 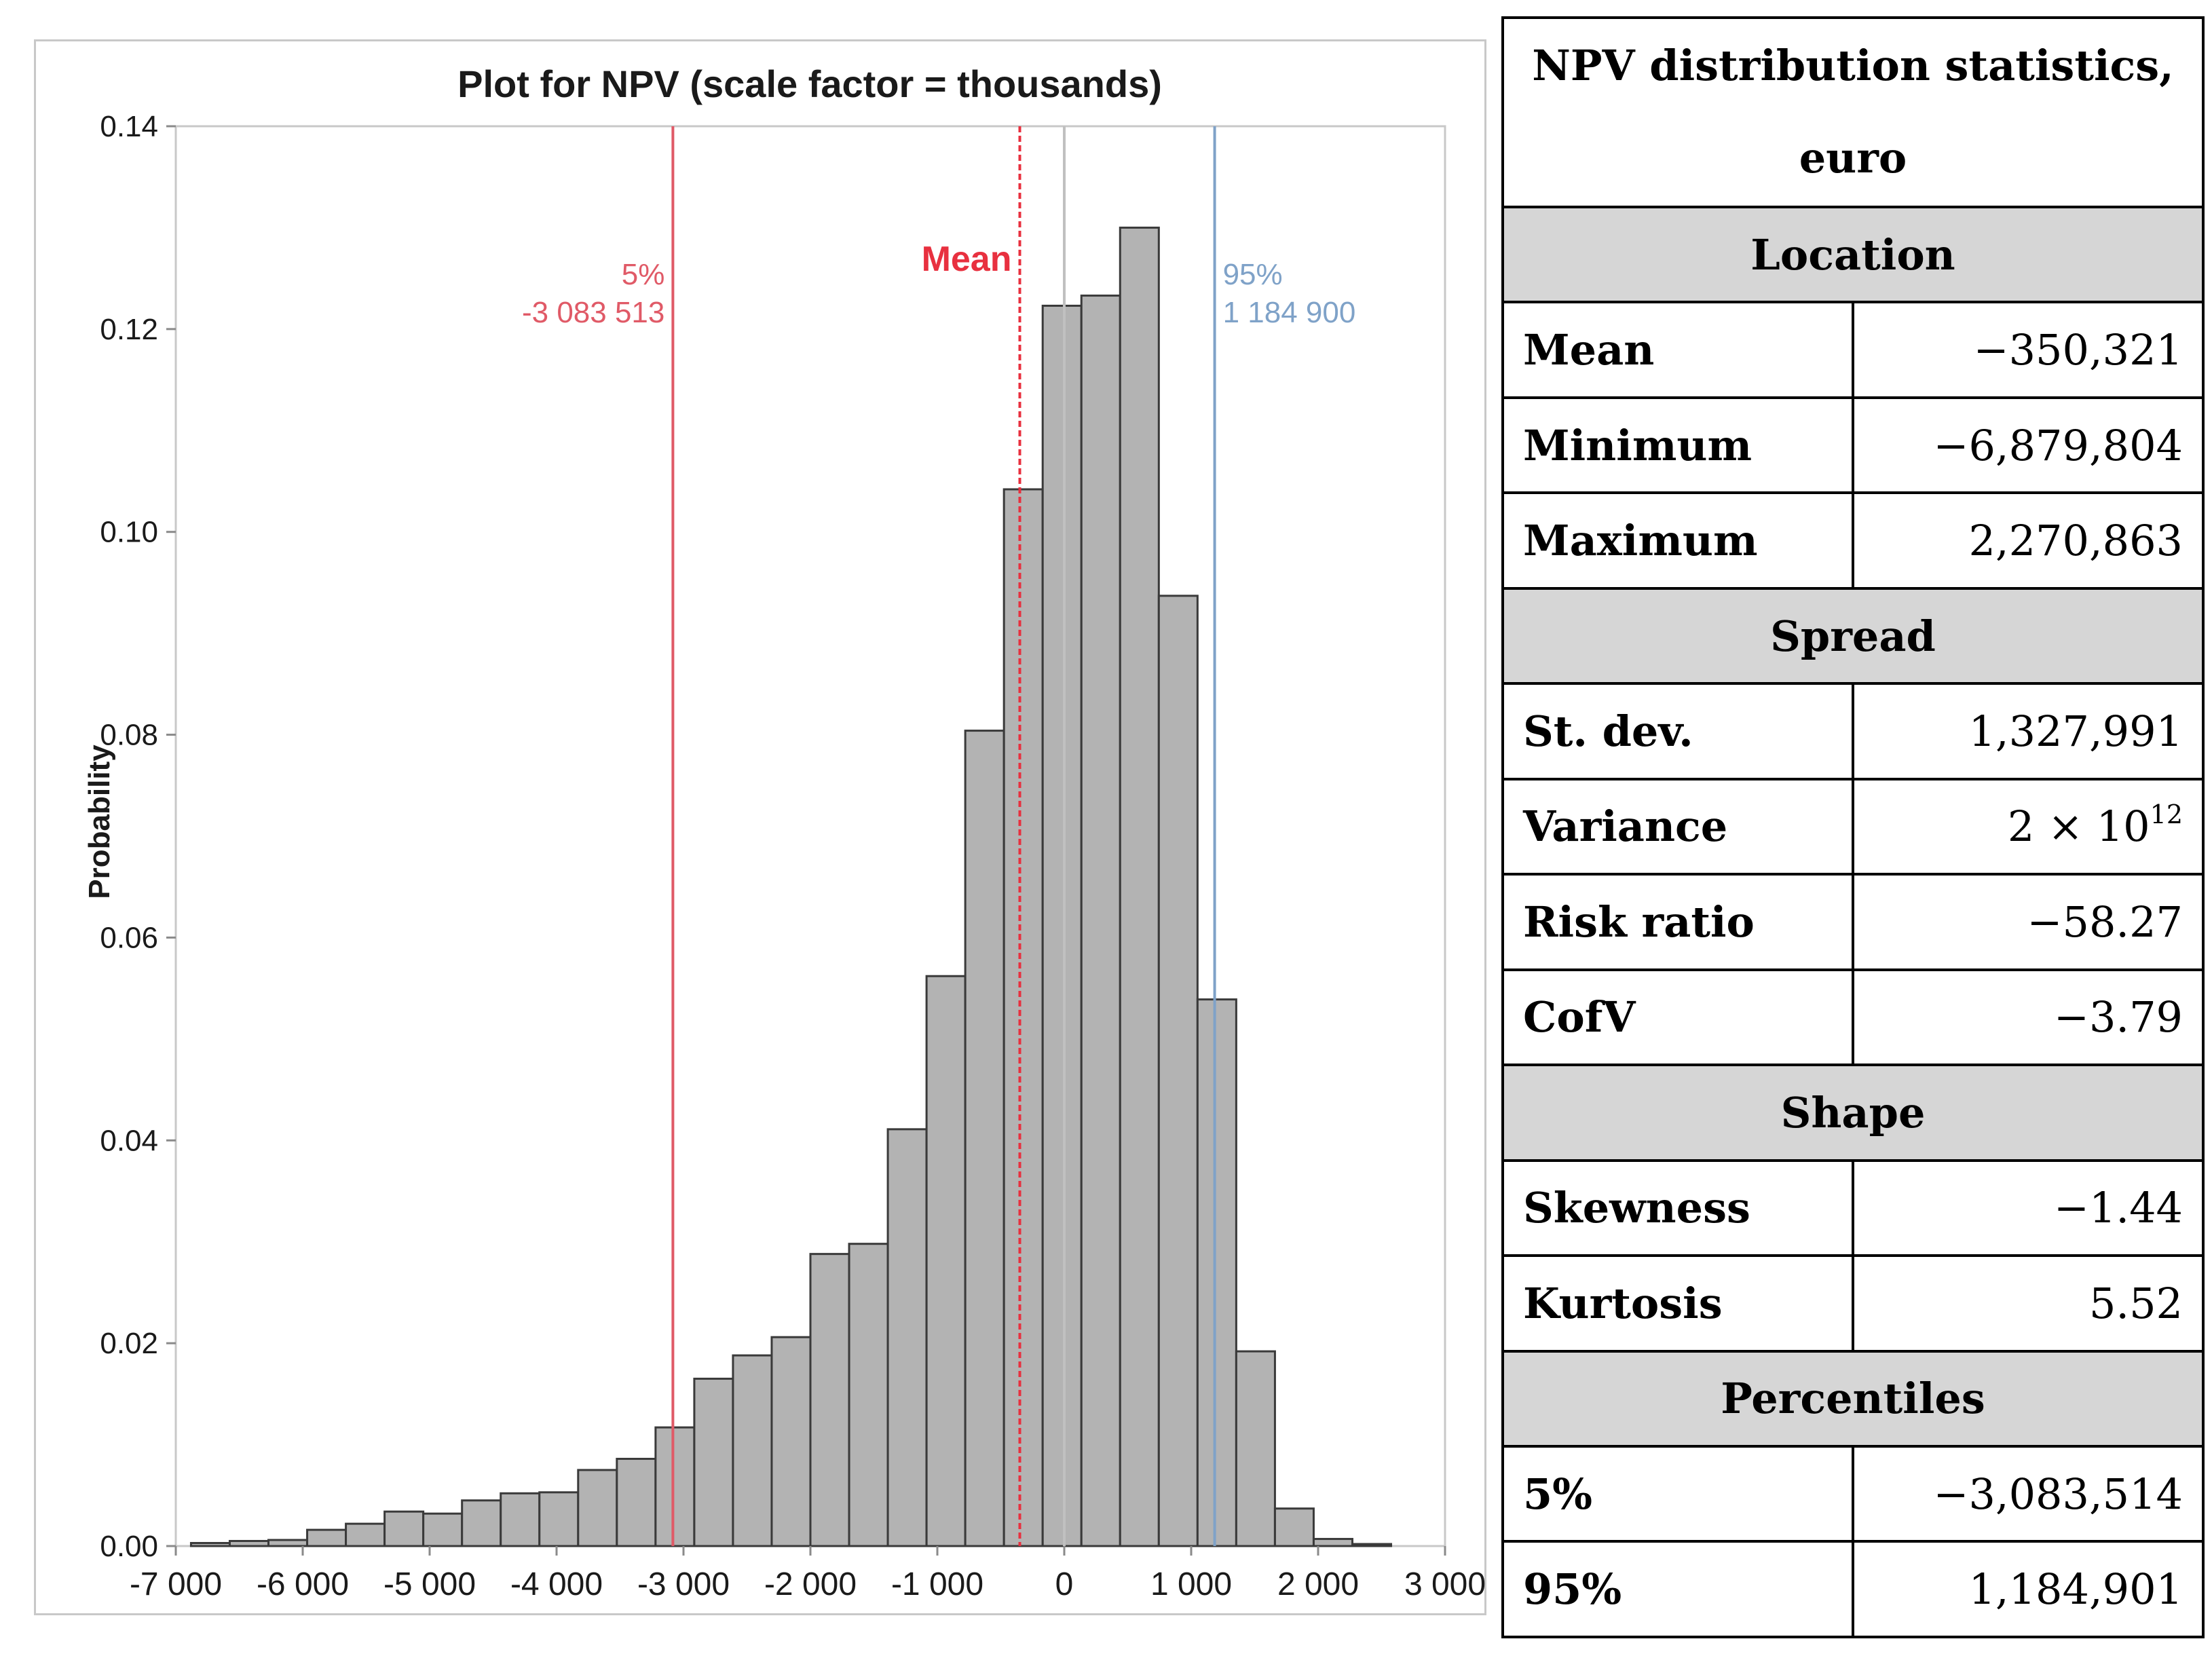 What do you see at coordinates (2028, 540) in the screenshot?
I see `row-value-maximum: 2,270,863` at bounding box center [2028, 540].